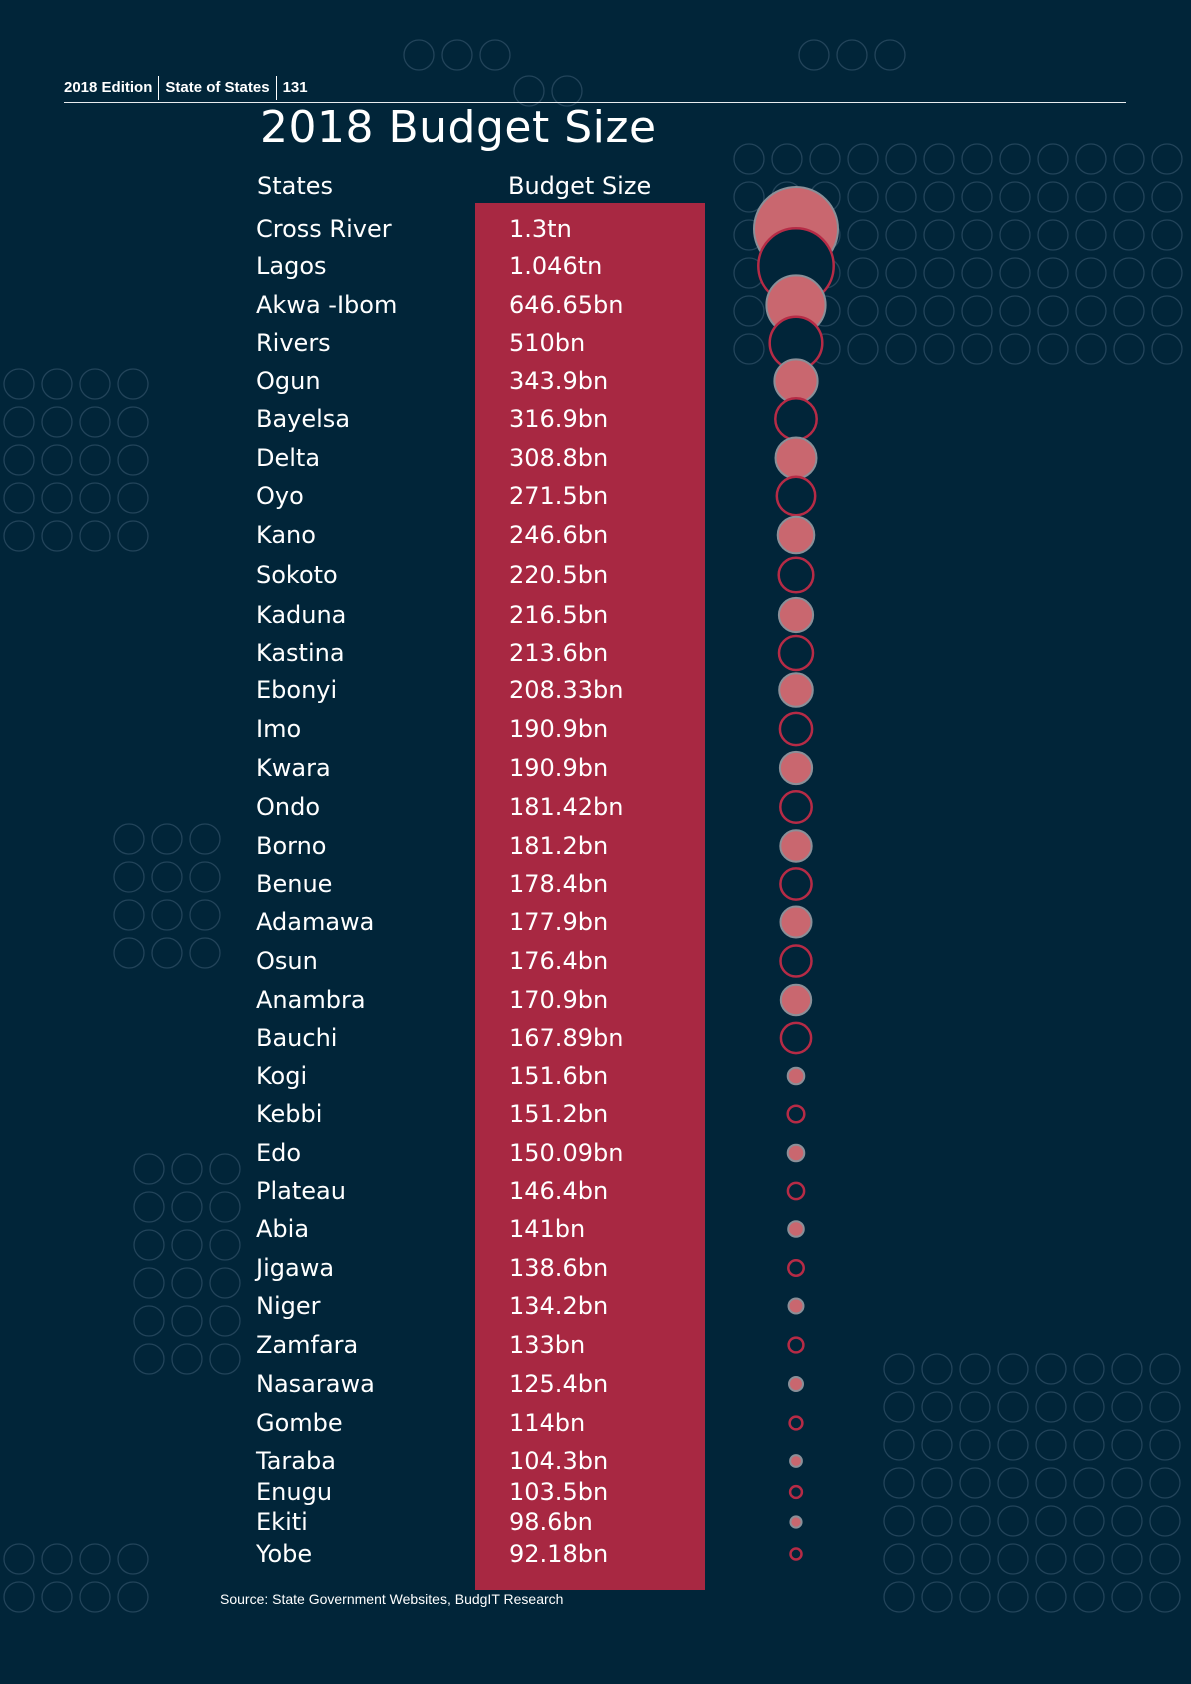 Image resolution: width=1191 pixels, height=1684 pixels. What do you see at coordinates (559, 1554) in the screenshot?
I see `budget-value: 92.18bn` at bounding box center [559, 1554].